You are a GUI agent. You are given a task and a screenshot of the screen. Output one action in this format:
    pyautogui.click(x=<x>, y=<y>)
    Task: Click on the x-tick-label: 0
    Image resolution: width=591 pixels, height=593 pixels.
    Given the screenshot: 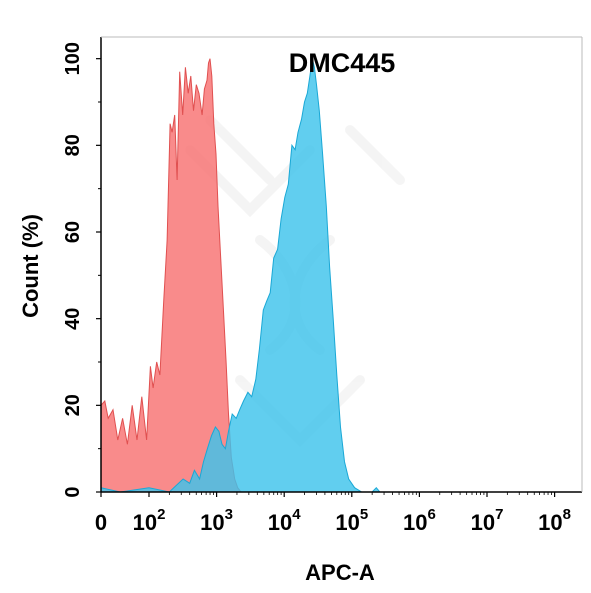 What is the action you would take?
    pyautogui.click(x=101, y=522)
    